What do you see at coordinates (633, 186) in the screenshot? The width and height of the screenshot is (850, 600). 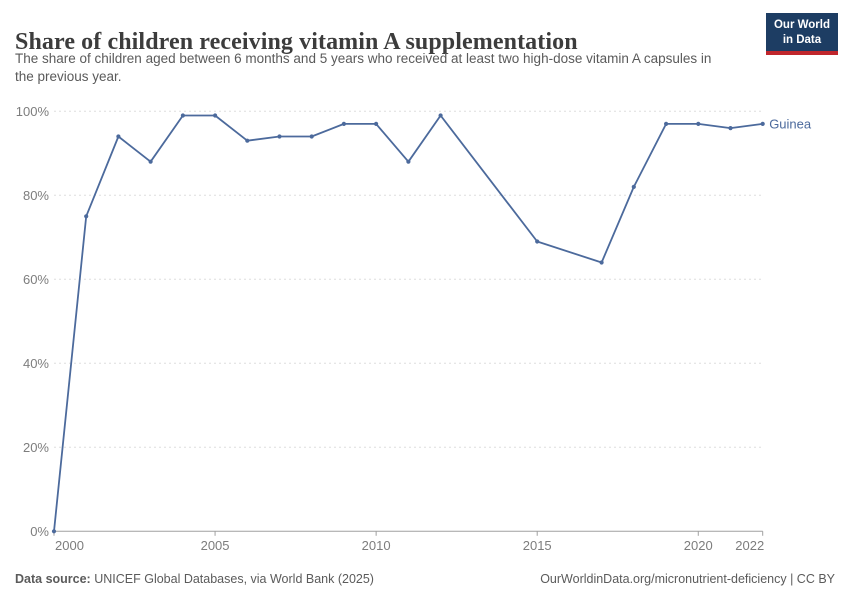 I see `data-point-2018` at bounding box center [633, 186].